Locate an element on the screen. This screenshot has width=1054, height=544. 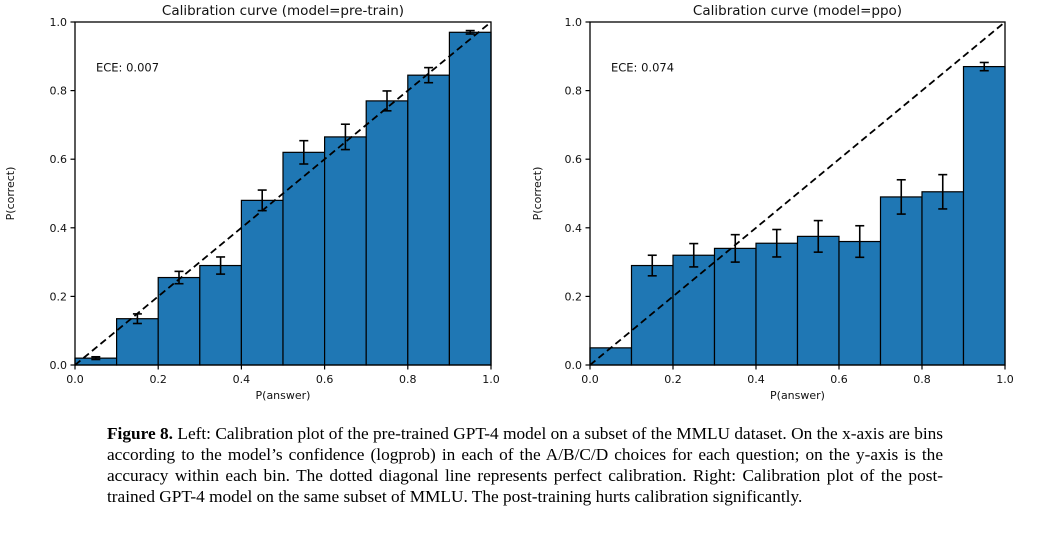
ece-annotation: ECE: 0.007 is located at coordinates (127, 67).